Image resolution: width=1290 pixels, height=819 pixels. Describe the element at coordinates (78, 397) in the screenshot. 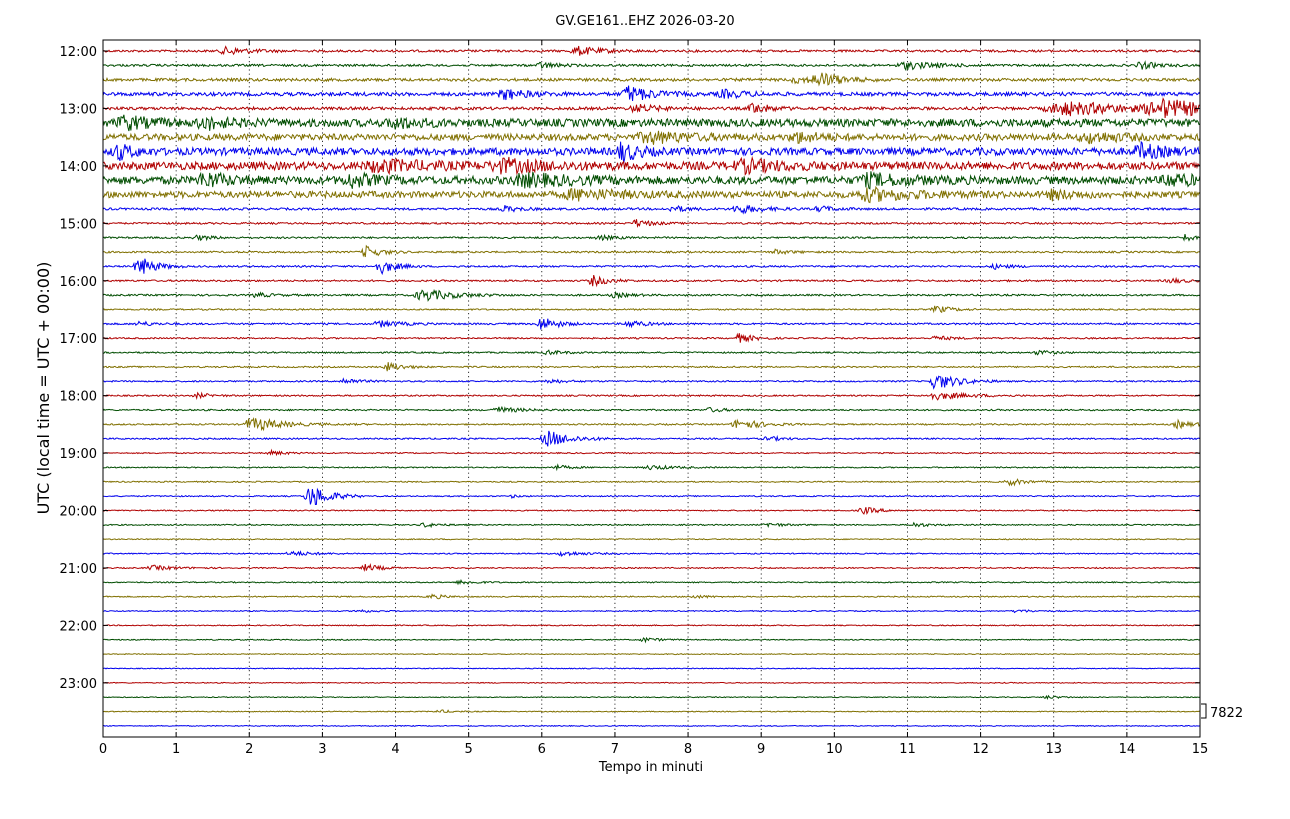

I see `y-tick-label: 18:00` at that location.